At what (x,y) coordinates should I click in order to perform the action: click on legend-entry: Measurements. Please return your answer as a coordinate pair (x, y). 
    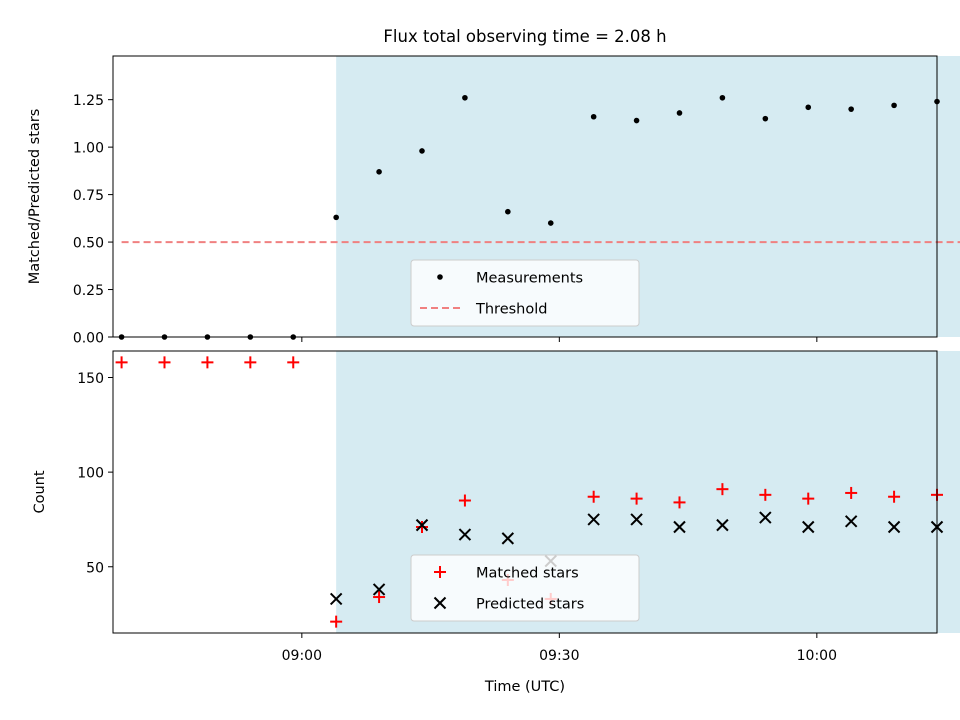
    Looking at the image, I should click on (510, 279).